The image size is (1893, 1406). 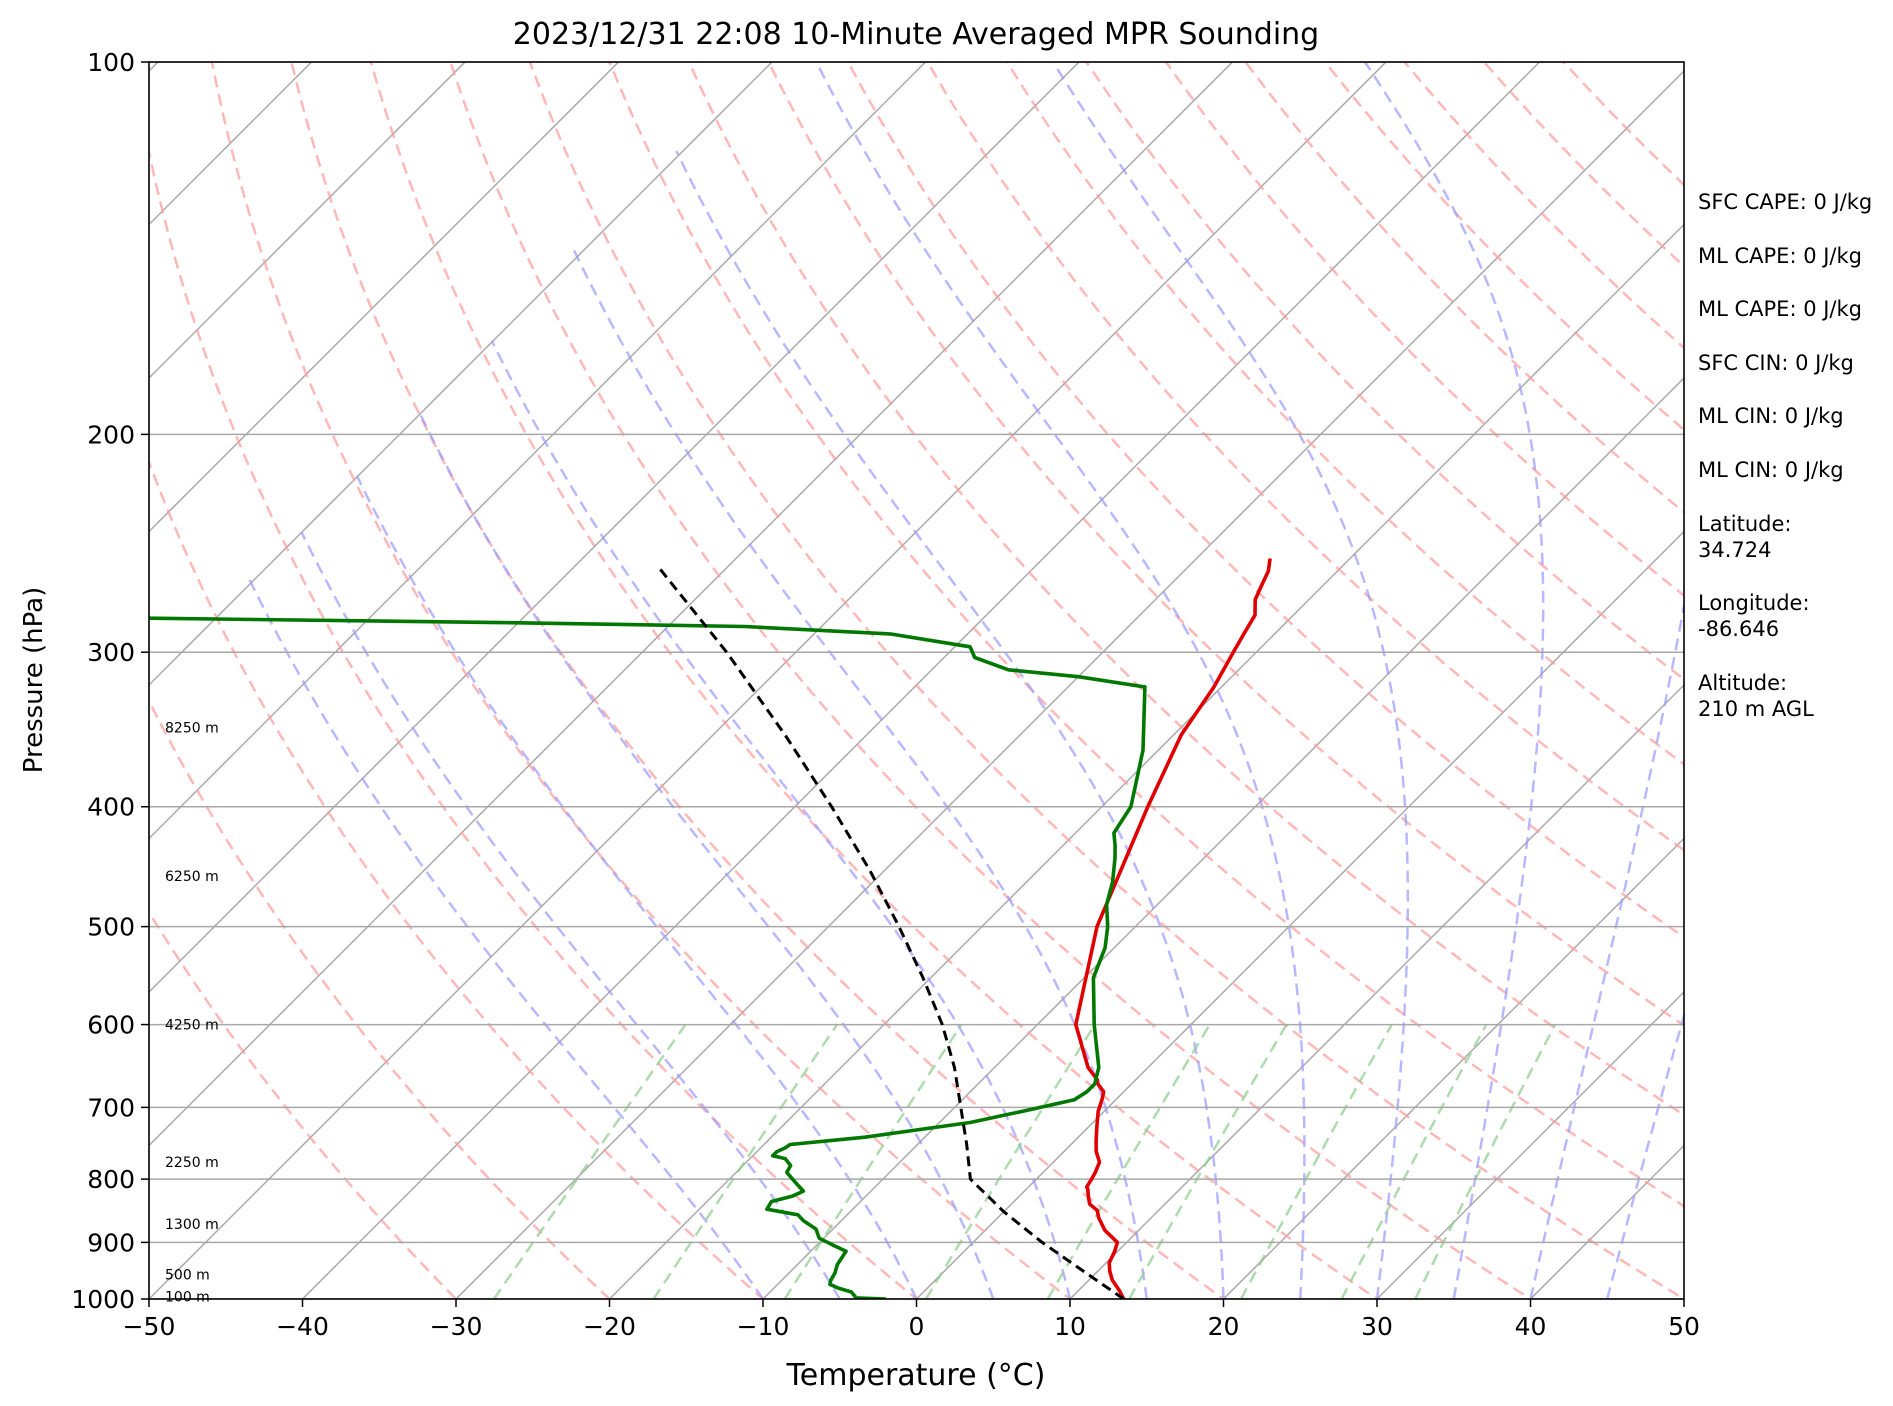 What do you see at coordinates (763, 1326) in the screenshot?
I see `x-tick-label: −10` at bounding box center [763, 1326].